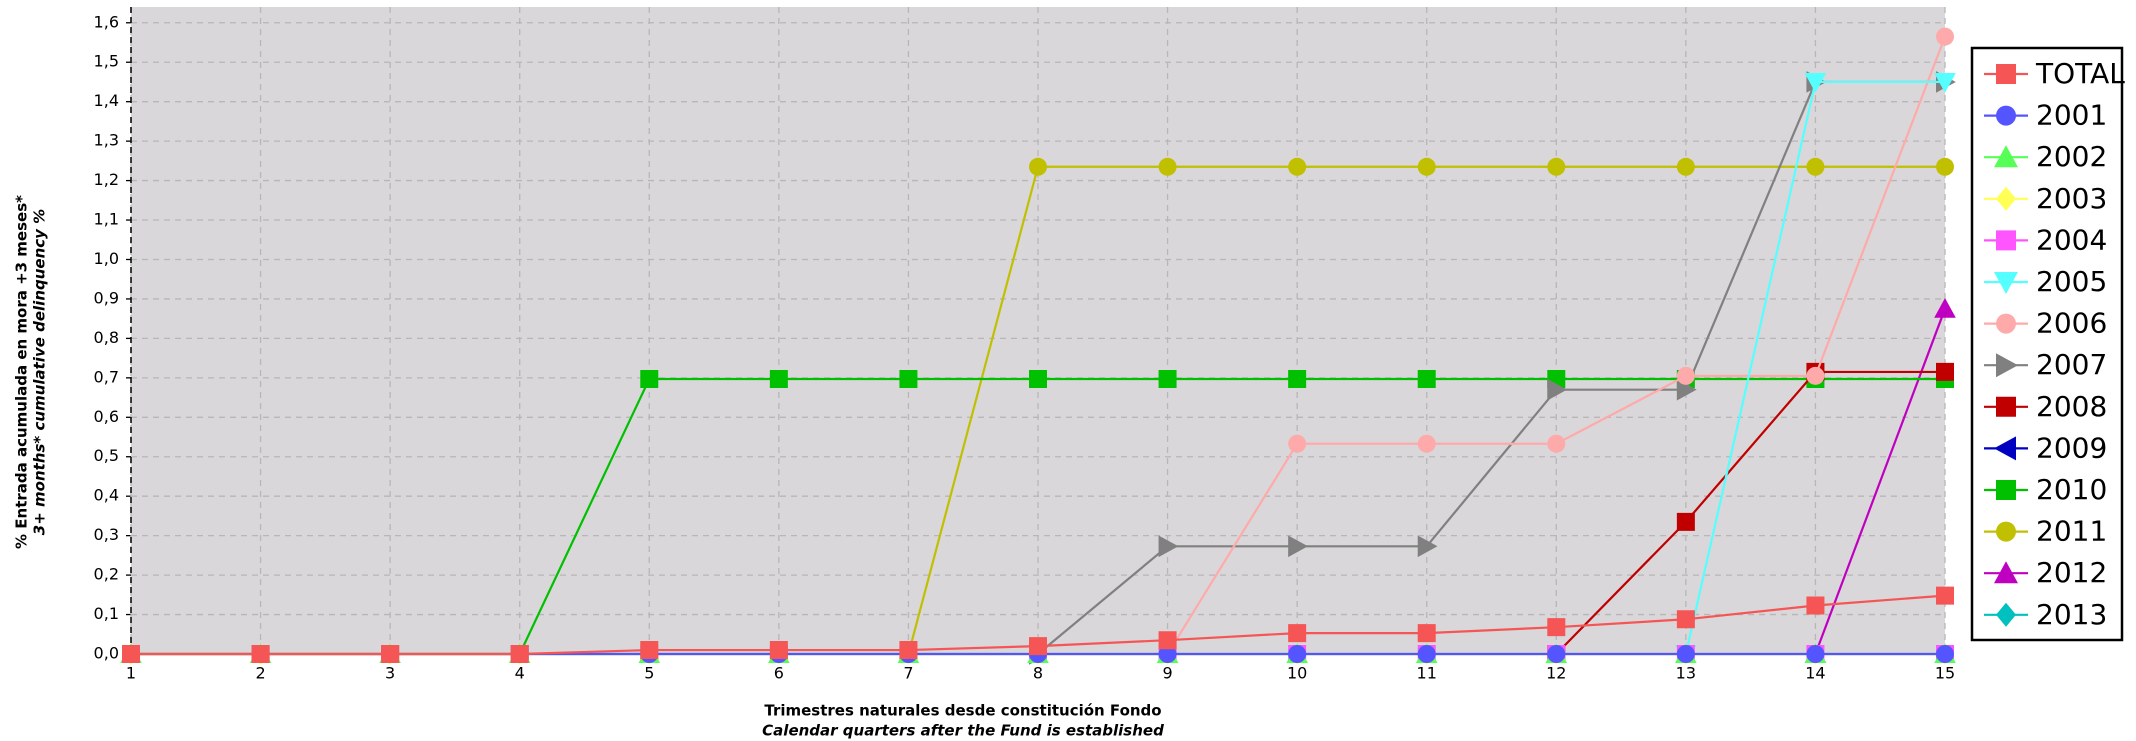  Describe the element at coordinates (1427, 673) in the screenshot. I see `x-tick-label: 11` at that location.